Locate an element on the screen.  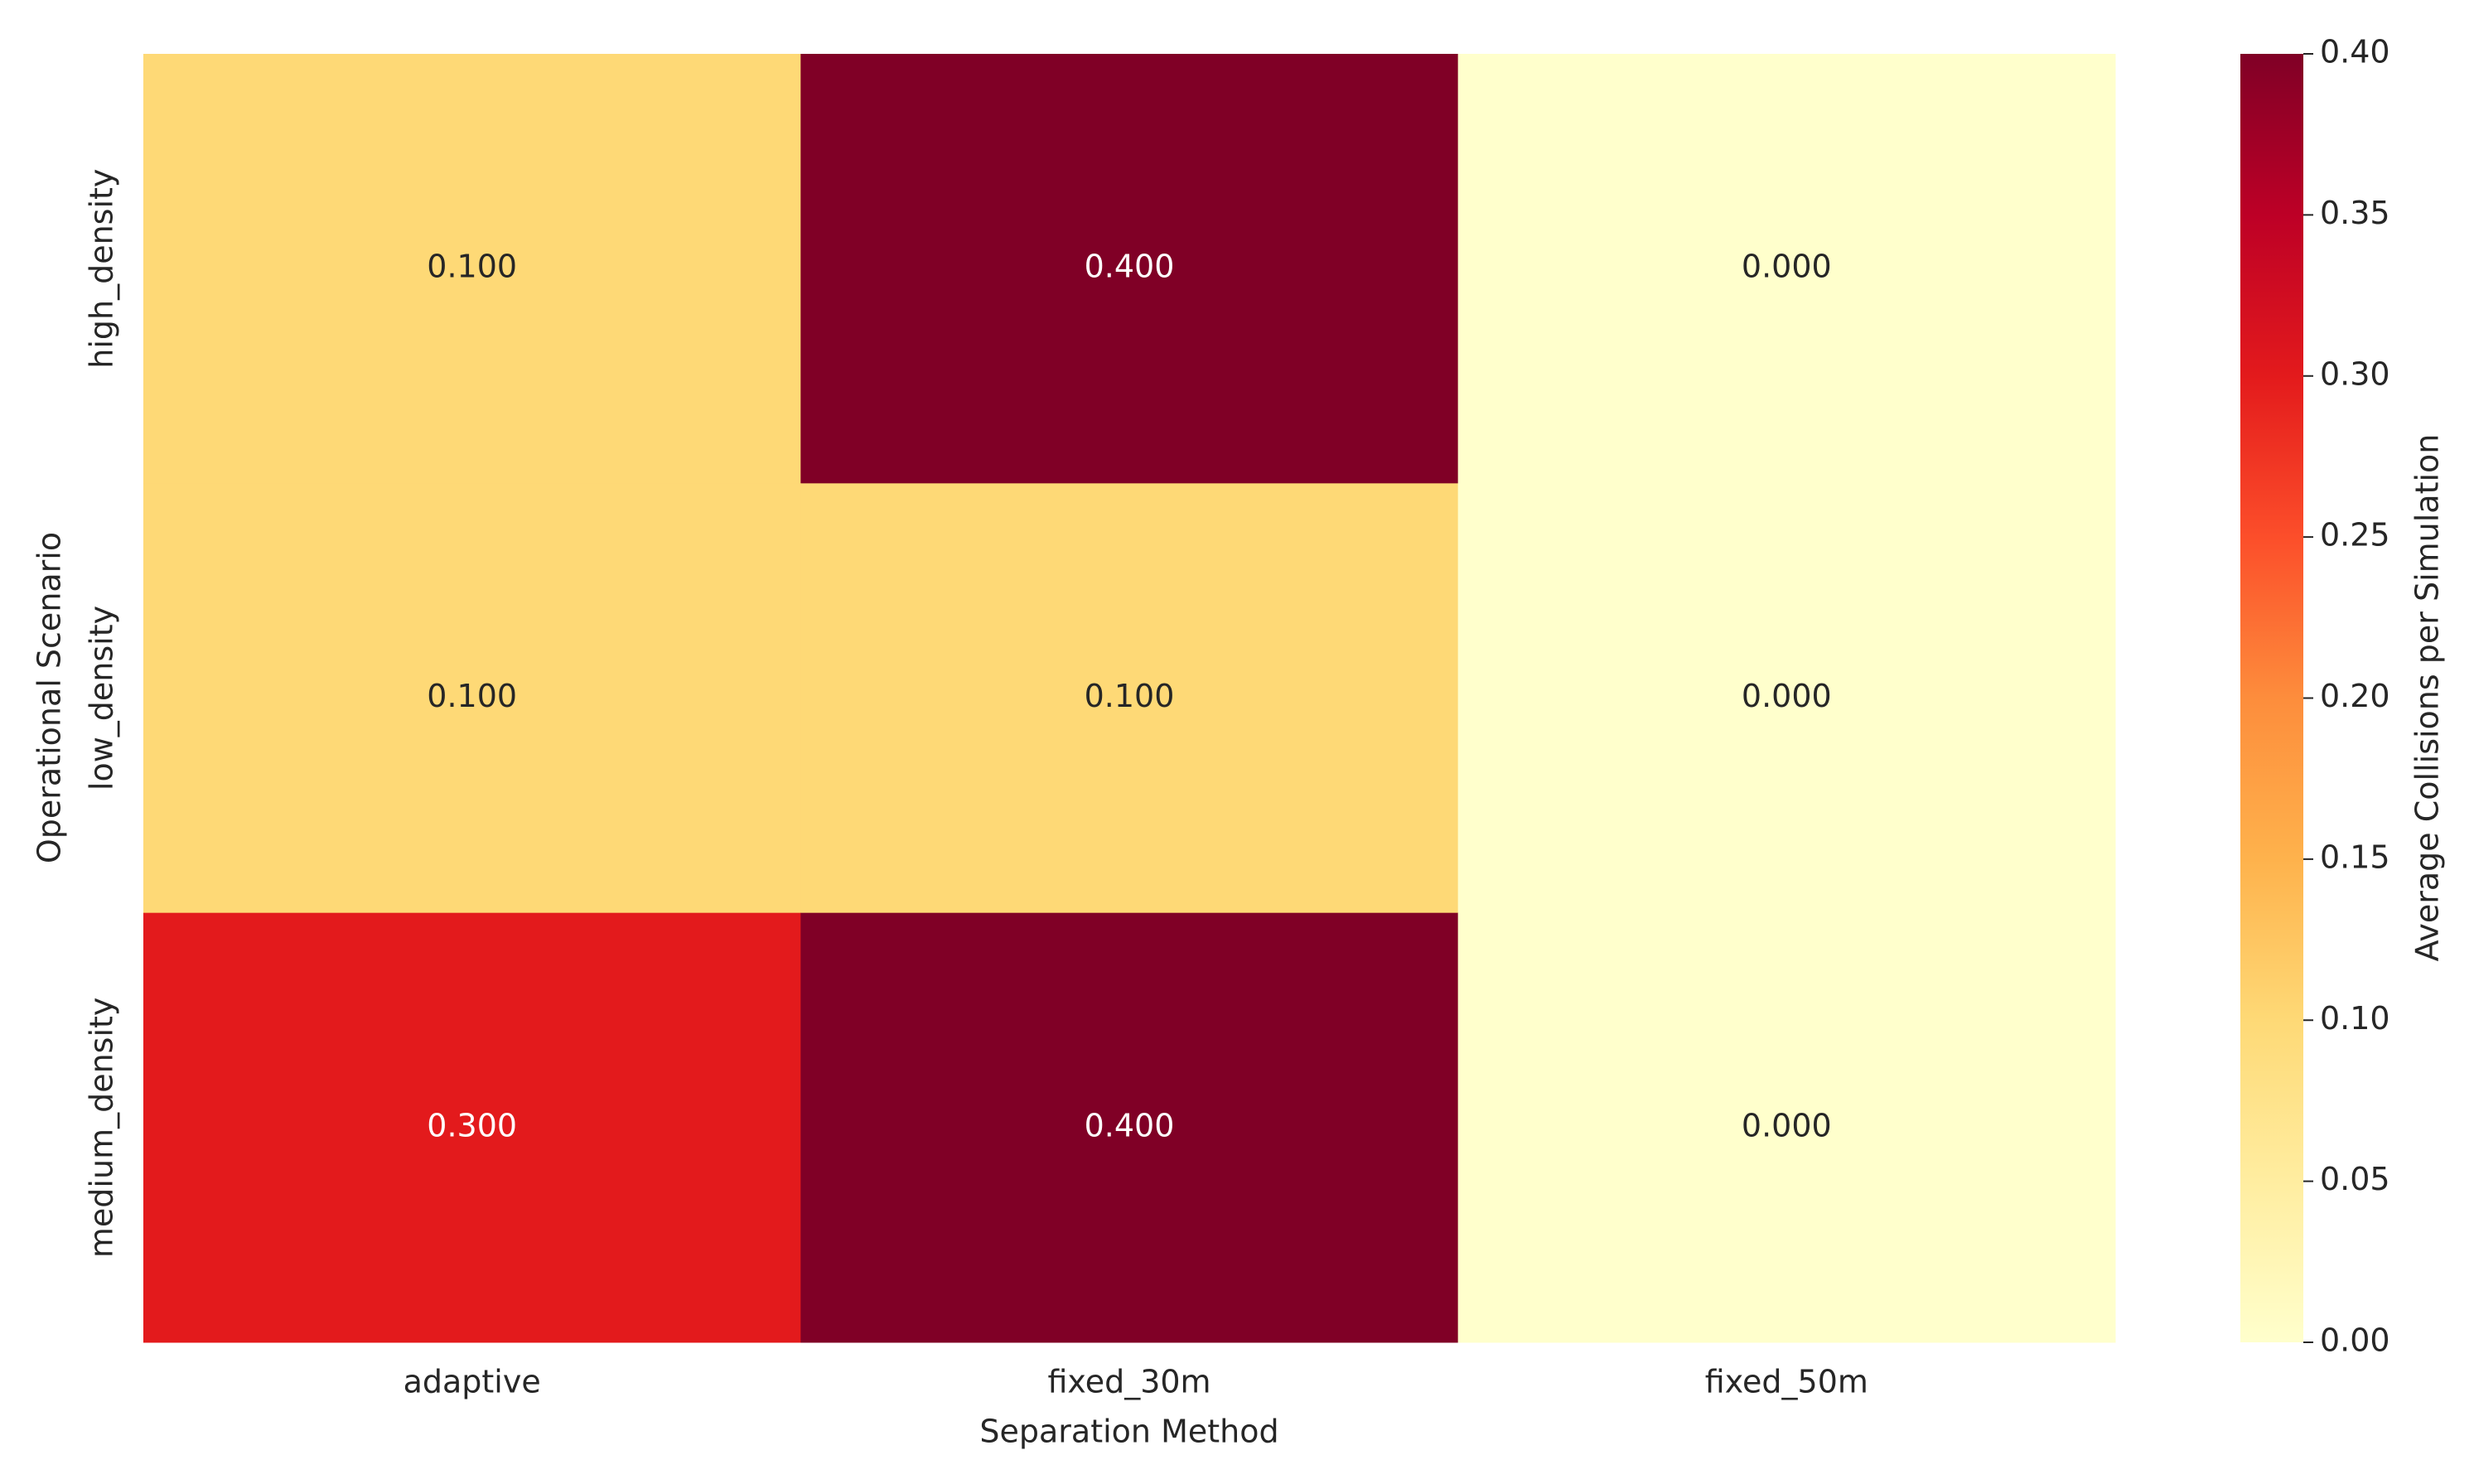
colorbar-tick-label: 0.20 is located at coordinates (2355, 696).